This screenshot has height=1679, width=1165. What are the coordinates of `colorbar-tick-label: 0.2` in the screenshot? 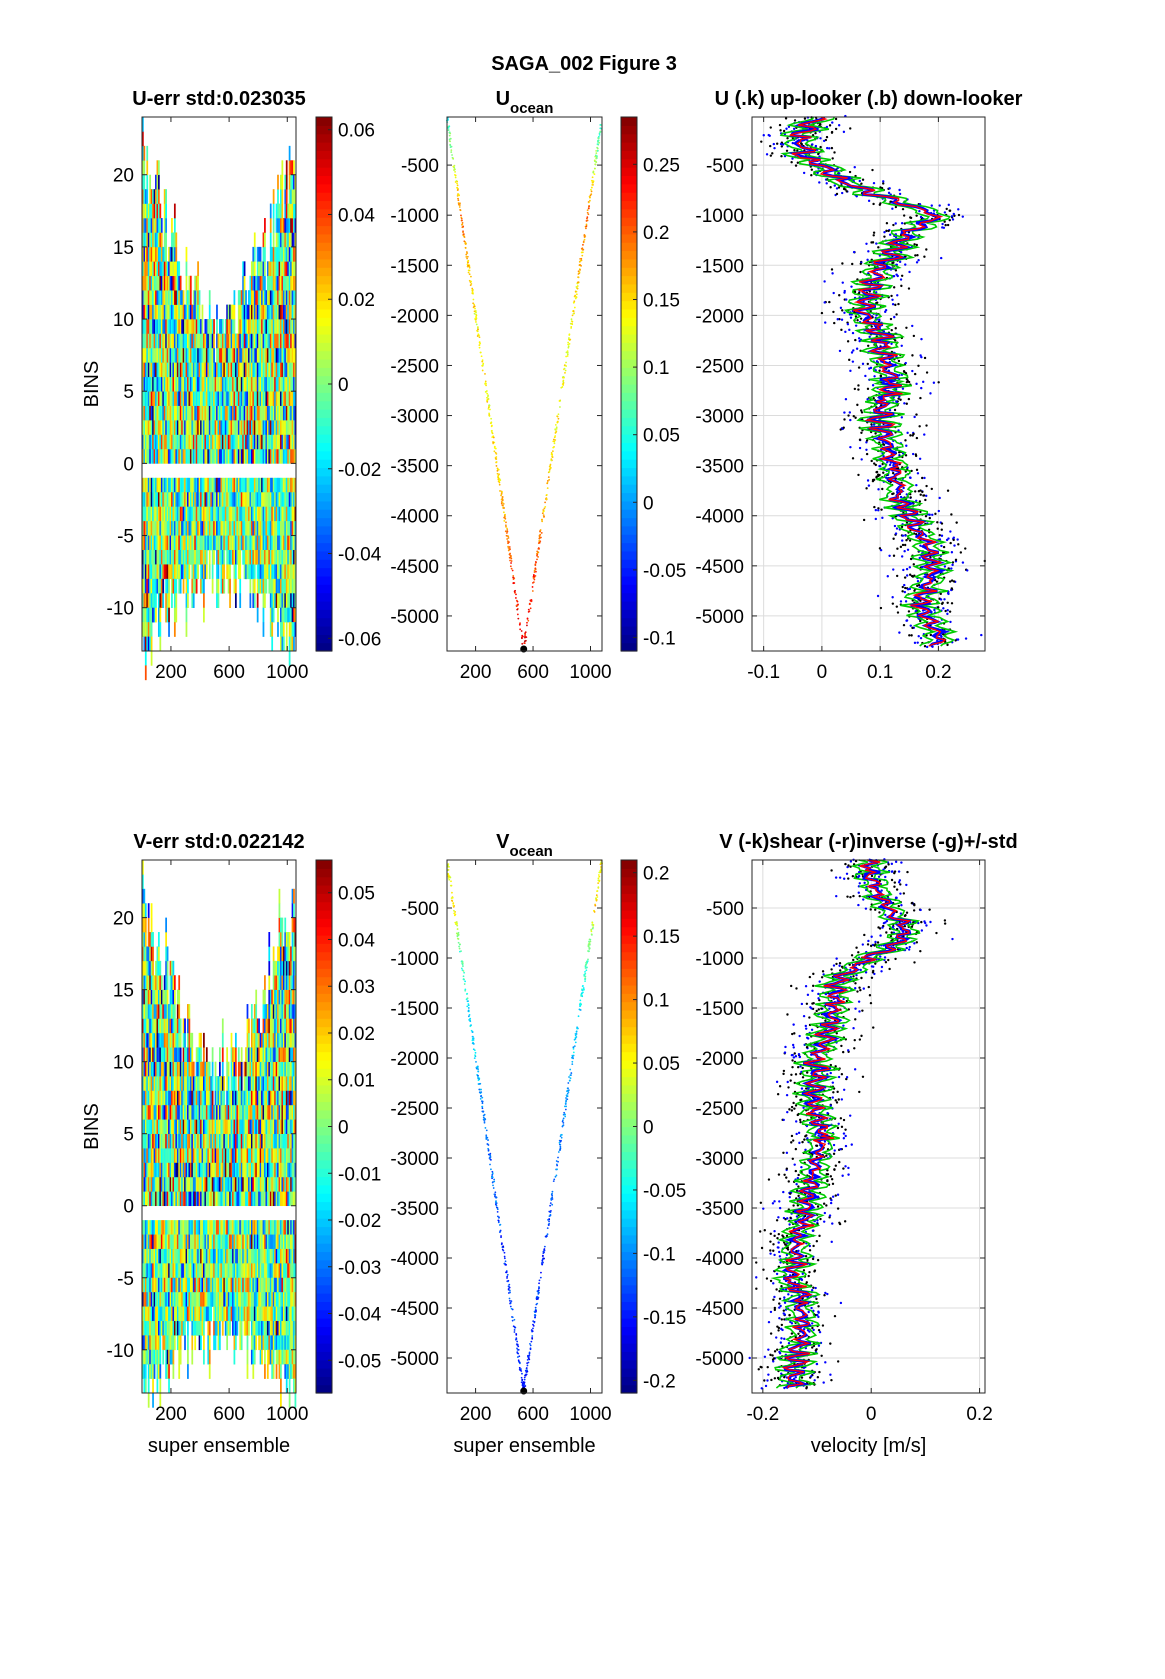 It's located at (656, 233).